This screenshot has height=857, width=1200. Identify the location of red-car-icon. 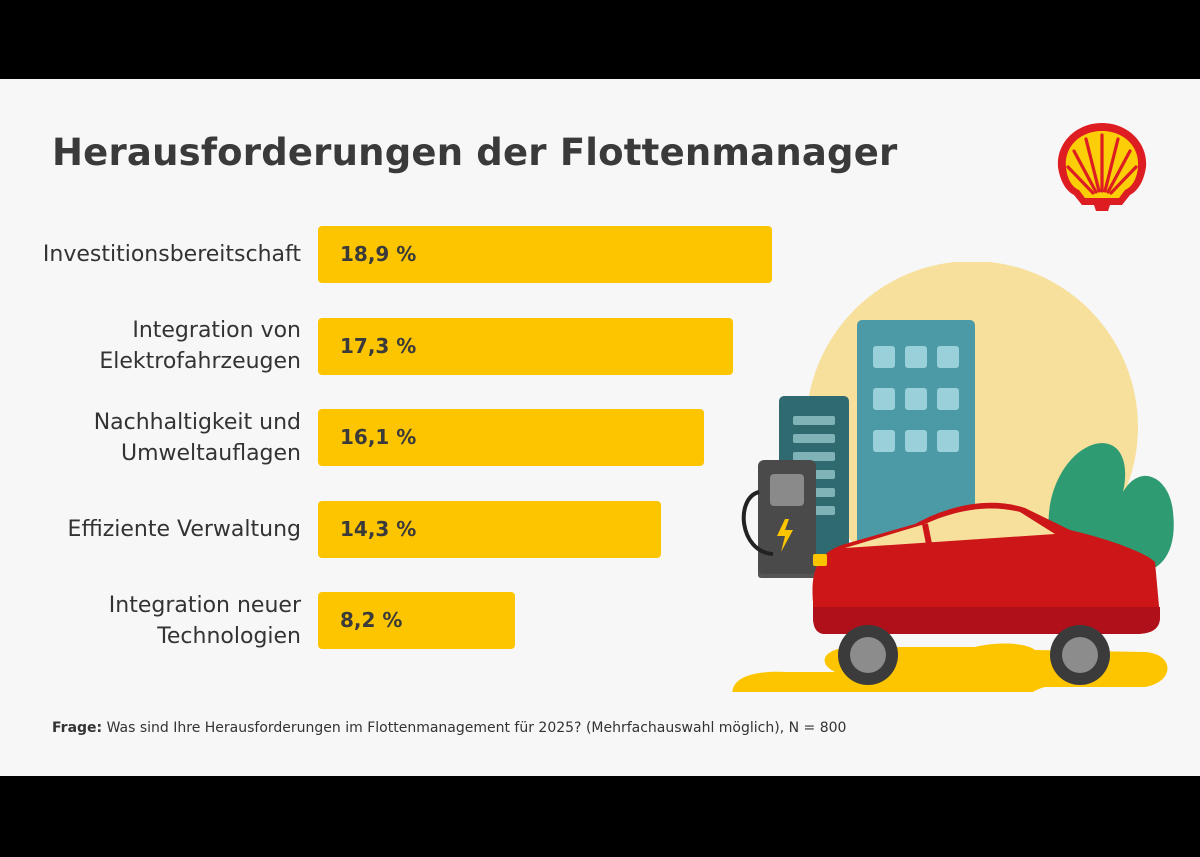
(986, 593).